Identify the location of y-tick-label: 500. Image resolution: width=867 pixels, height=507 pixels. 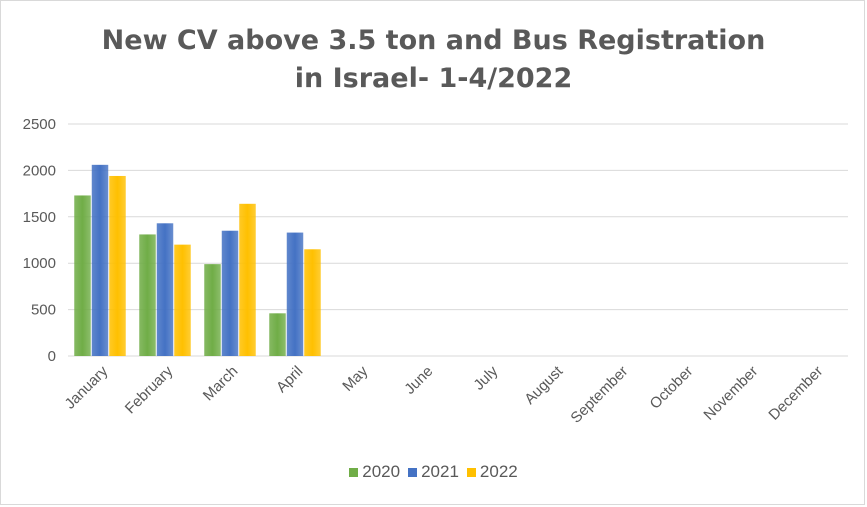
(43, 310).